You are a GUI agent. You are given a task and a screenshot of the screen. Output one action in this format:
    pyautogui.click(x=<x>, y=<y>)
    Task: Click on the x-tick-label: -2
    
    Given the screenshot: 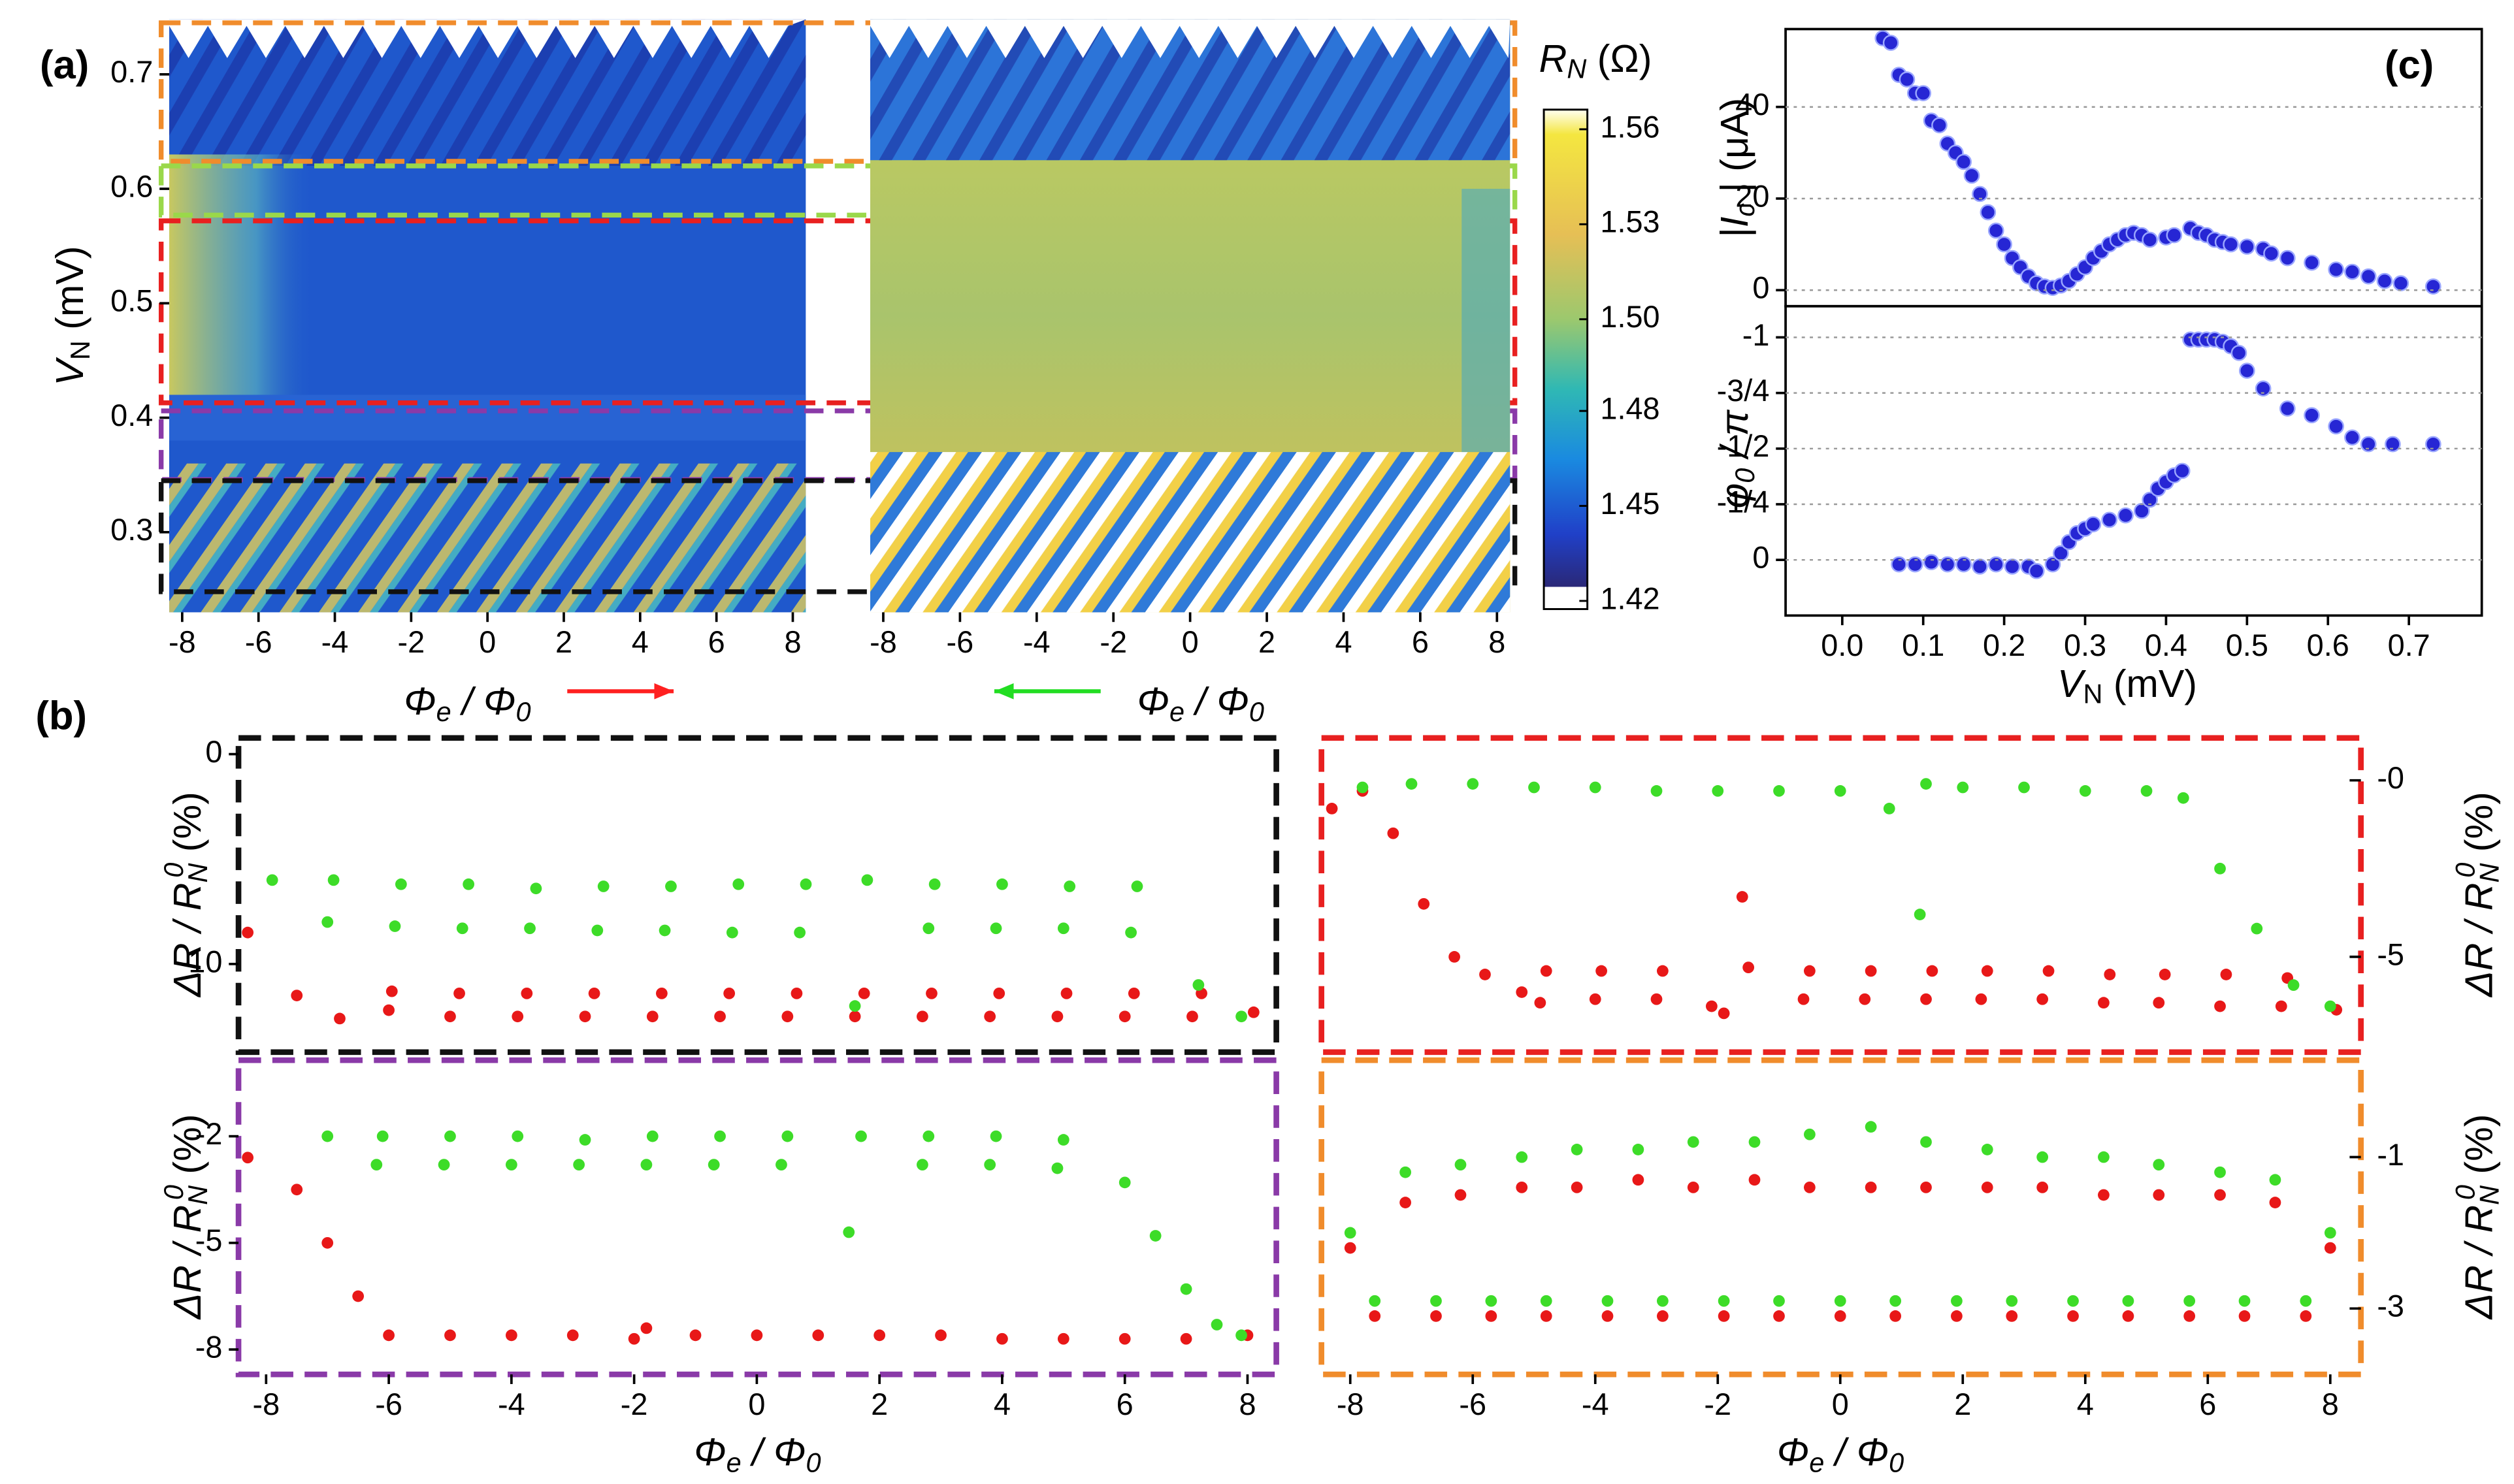 What is the action you would take?
    pyautogui.click(x=1113, y=642)
    